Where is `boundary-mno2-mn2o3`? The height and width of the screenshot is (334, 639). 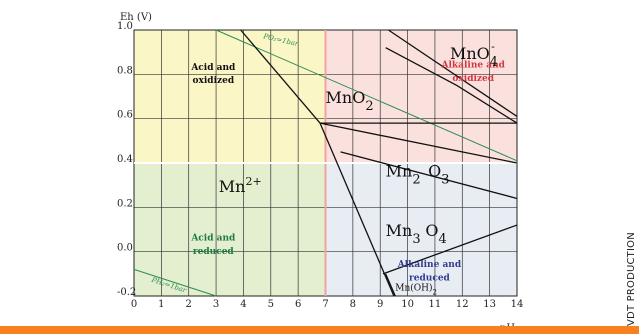 boundary-mno2-mn2o3 is located at coordinates (418, 143).